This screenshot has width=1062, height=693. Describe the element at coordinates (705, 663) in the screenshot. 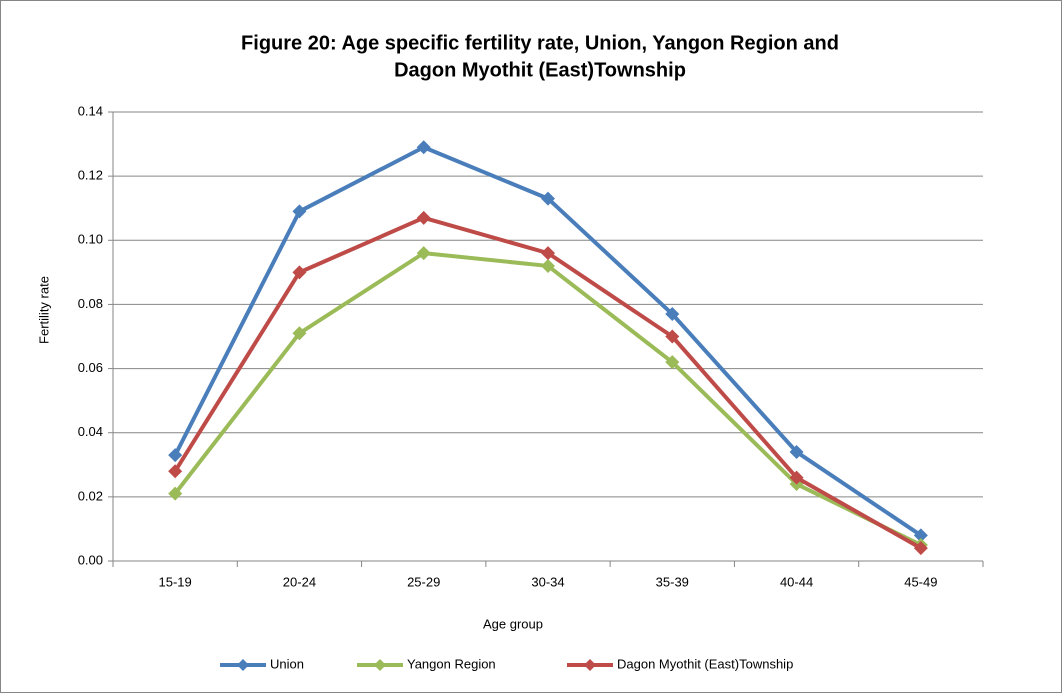

I see `legend-label: Dagon Myothit (East)Township` at that location.